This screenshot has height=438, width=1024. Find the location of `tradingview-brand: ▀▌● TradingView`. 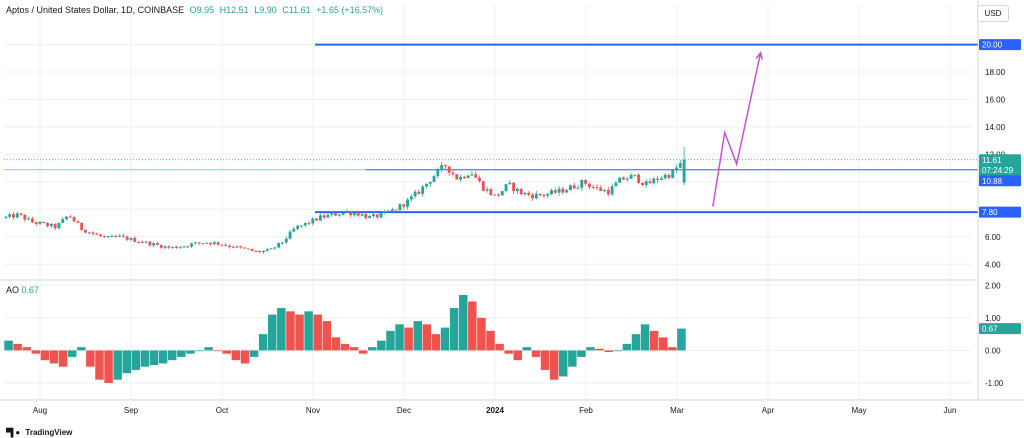

tradingview-brand: ▀▌● TradingView is located at coordinates (39, 432).